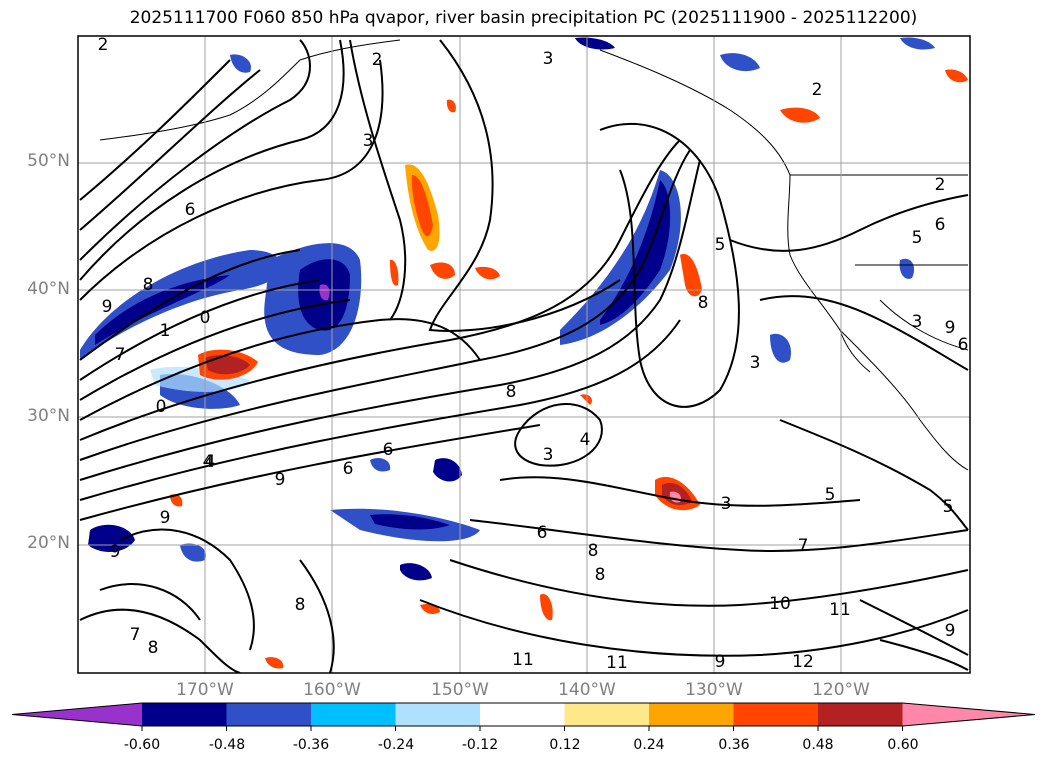 The width and height of the screenshot is (1047, 765). Describe the element at coordinates (649, 745) in the screenshot. I see `colorbar-tick-label: 0.24` at that location.